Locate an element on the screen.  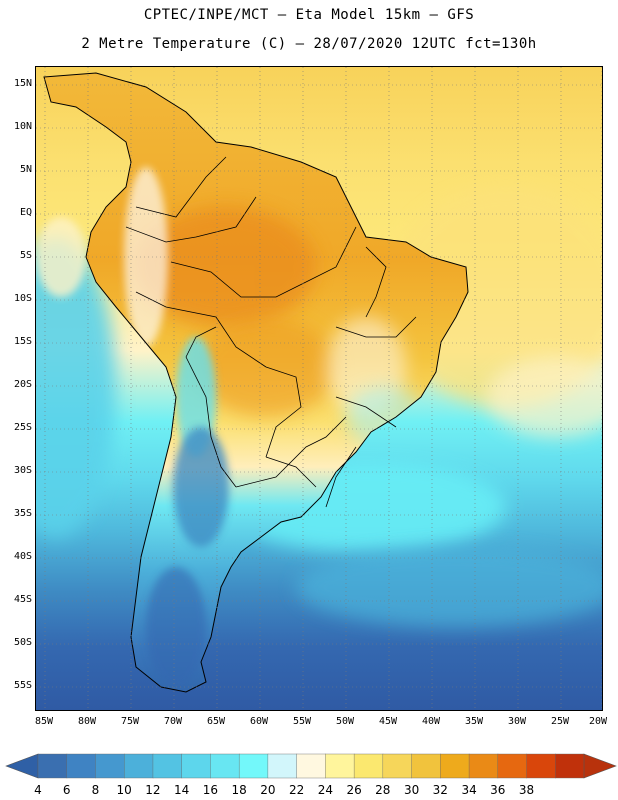
colorbar-label: 22 is located at coordinates (296, 790).